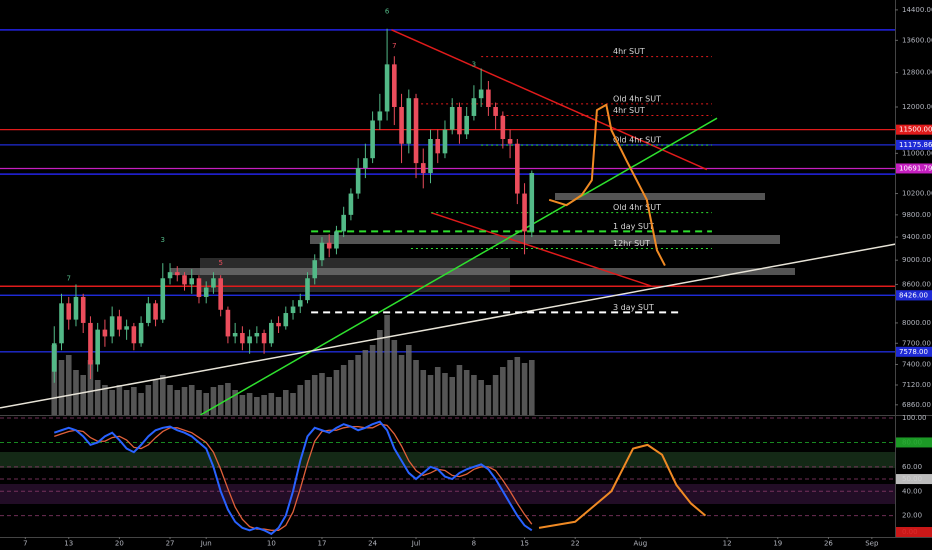 Image resolution: width=932 pixels, height=550 pixels. I want to click on y-tick-label: 14400.00, so click(917, 10).